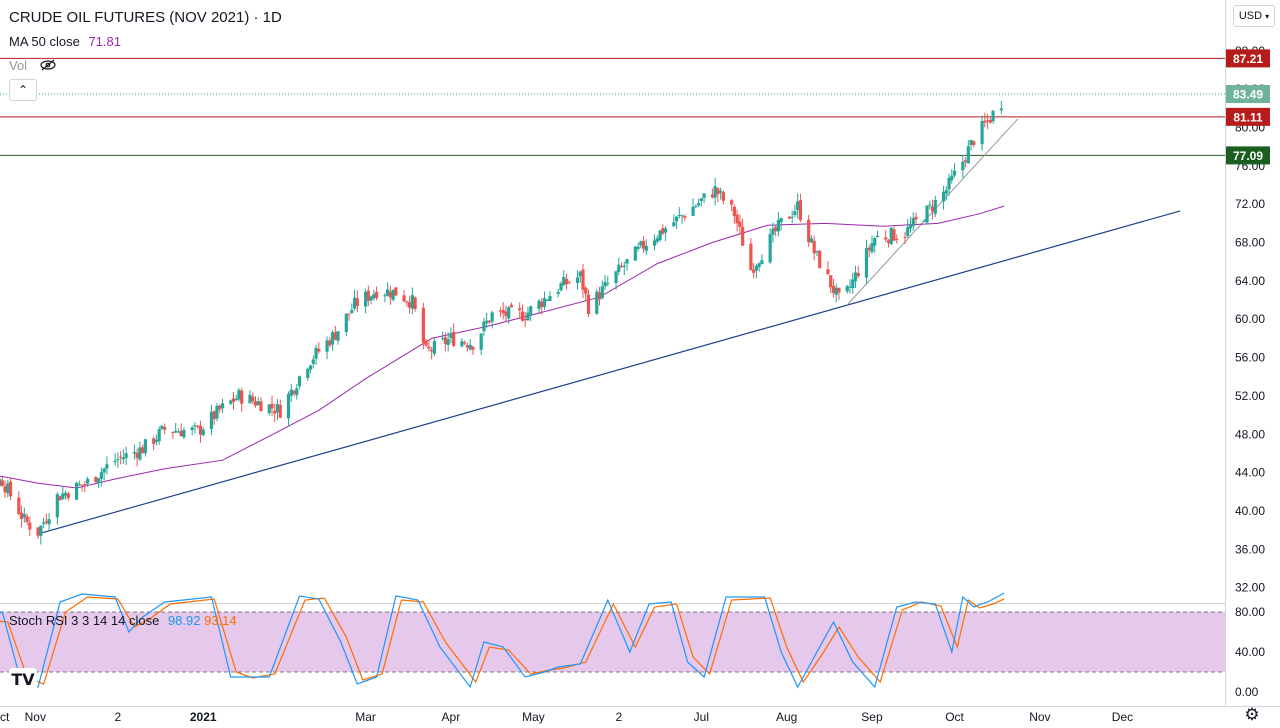  What do you see at coordinates (23, 90) in the screenshot?
I see `collapse-legend-button: ⌃` at bounding box center [23, 90].